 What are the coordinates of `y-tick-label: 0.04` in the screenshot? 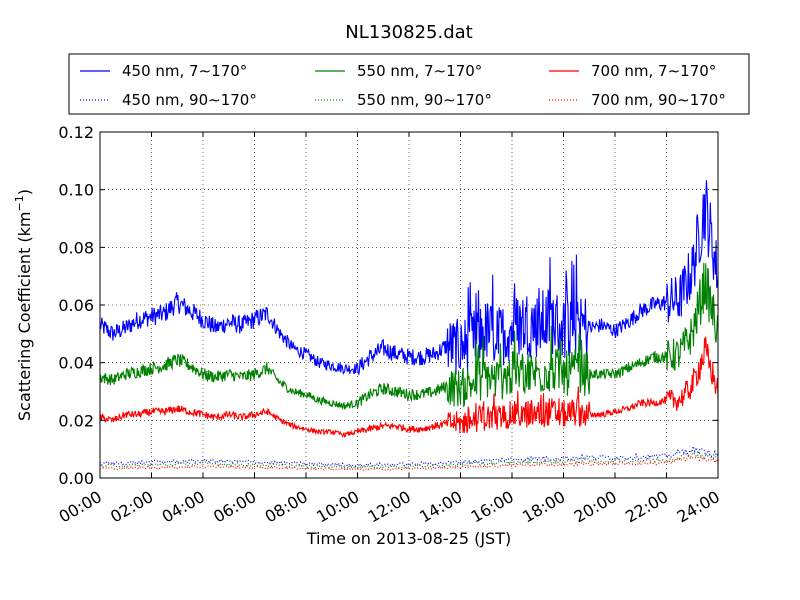 It's located at (76, 363).